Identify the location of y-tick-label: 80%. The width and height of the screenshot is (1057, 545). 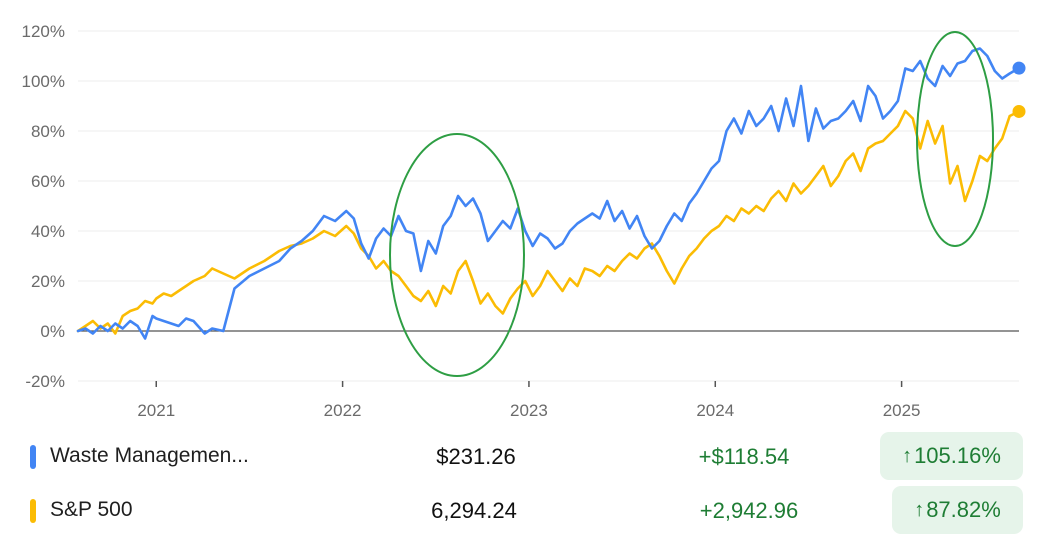
(48, 131).